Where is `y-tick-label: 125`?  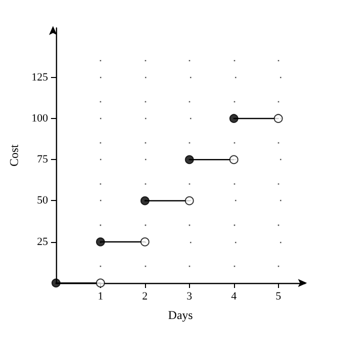 y-tick-label: 125 is located at coordinates (40, 77).